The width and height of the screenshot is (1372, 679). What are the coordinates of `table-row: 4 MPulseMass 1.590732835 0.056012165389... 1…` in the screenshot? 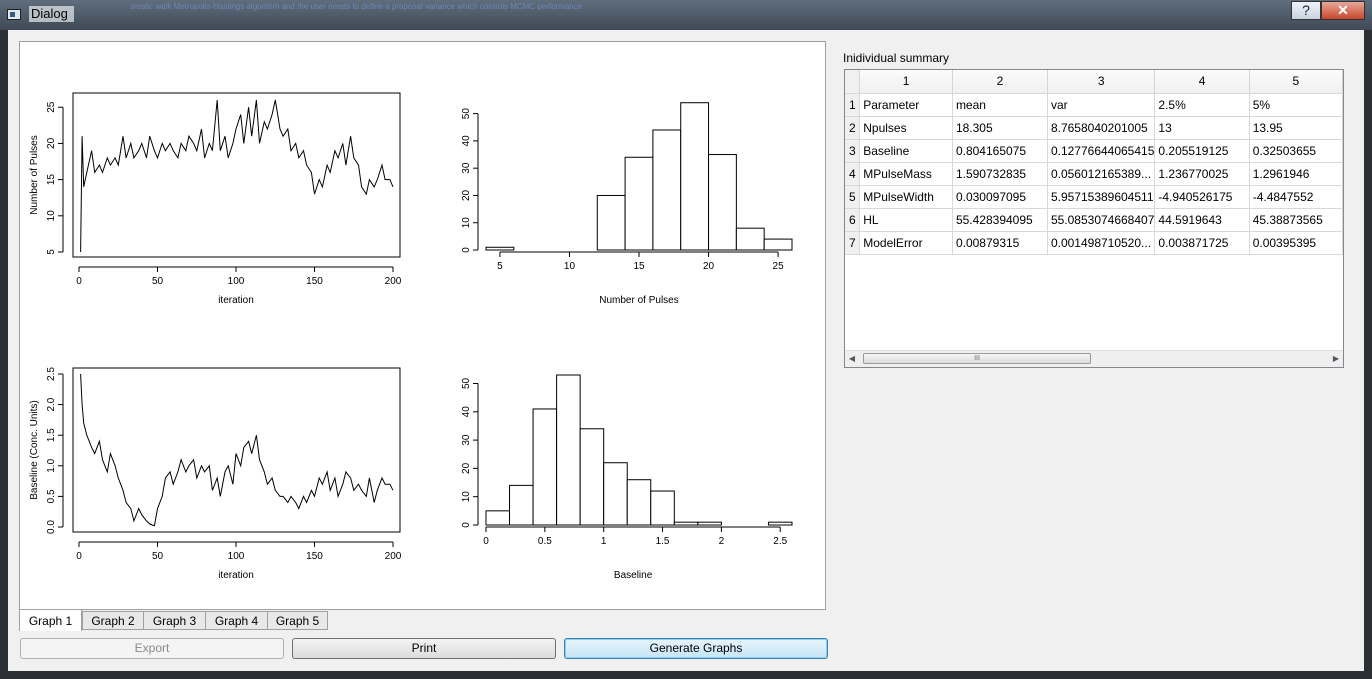 It's located at (1094, 174).